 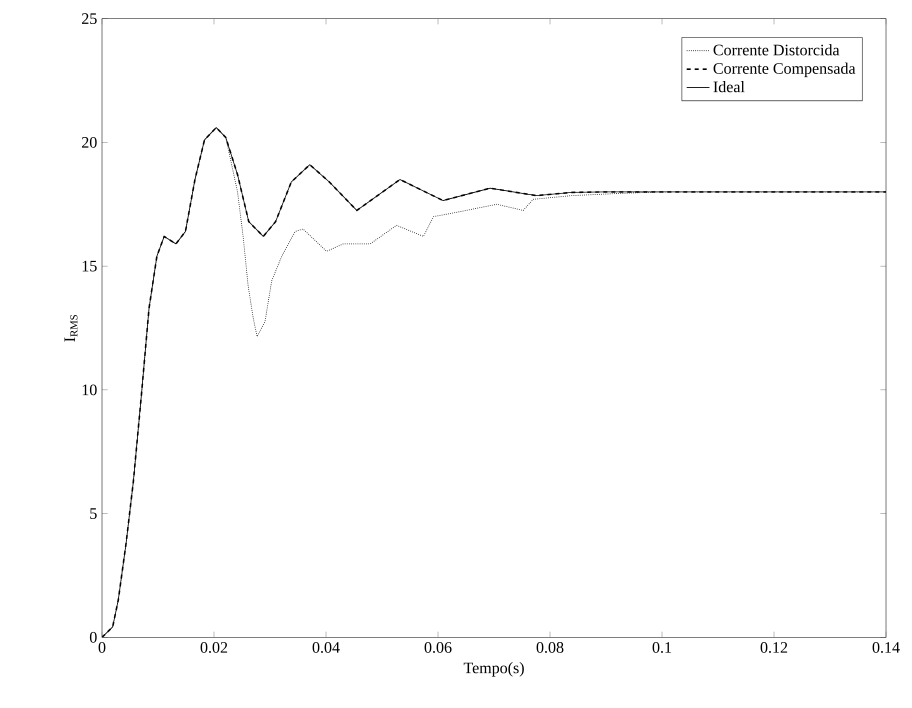 What do you see at coordinates (214, 647) in the screenshot?
I see `x-tick-label: 0.02` at bounding box center [214, 647].